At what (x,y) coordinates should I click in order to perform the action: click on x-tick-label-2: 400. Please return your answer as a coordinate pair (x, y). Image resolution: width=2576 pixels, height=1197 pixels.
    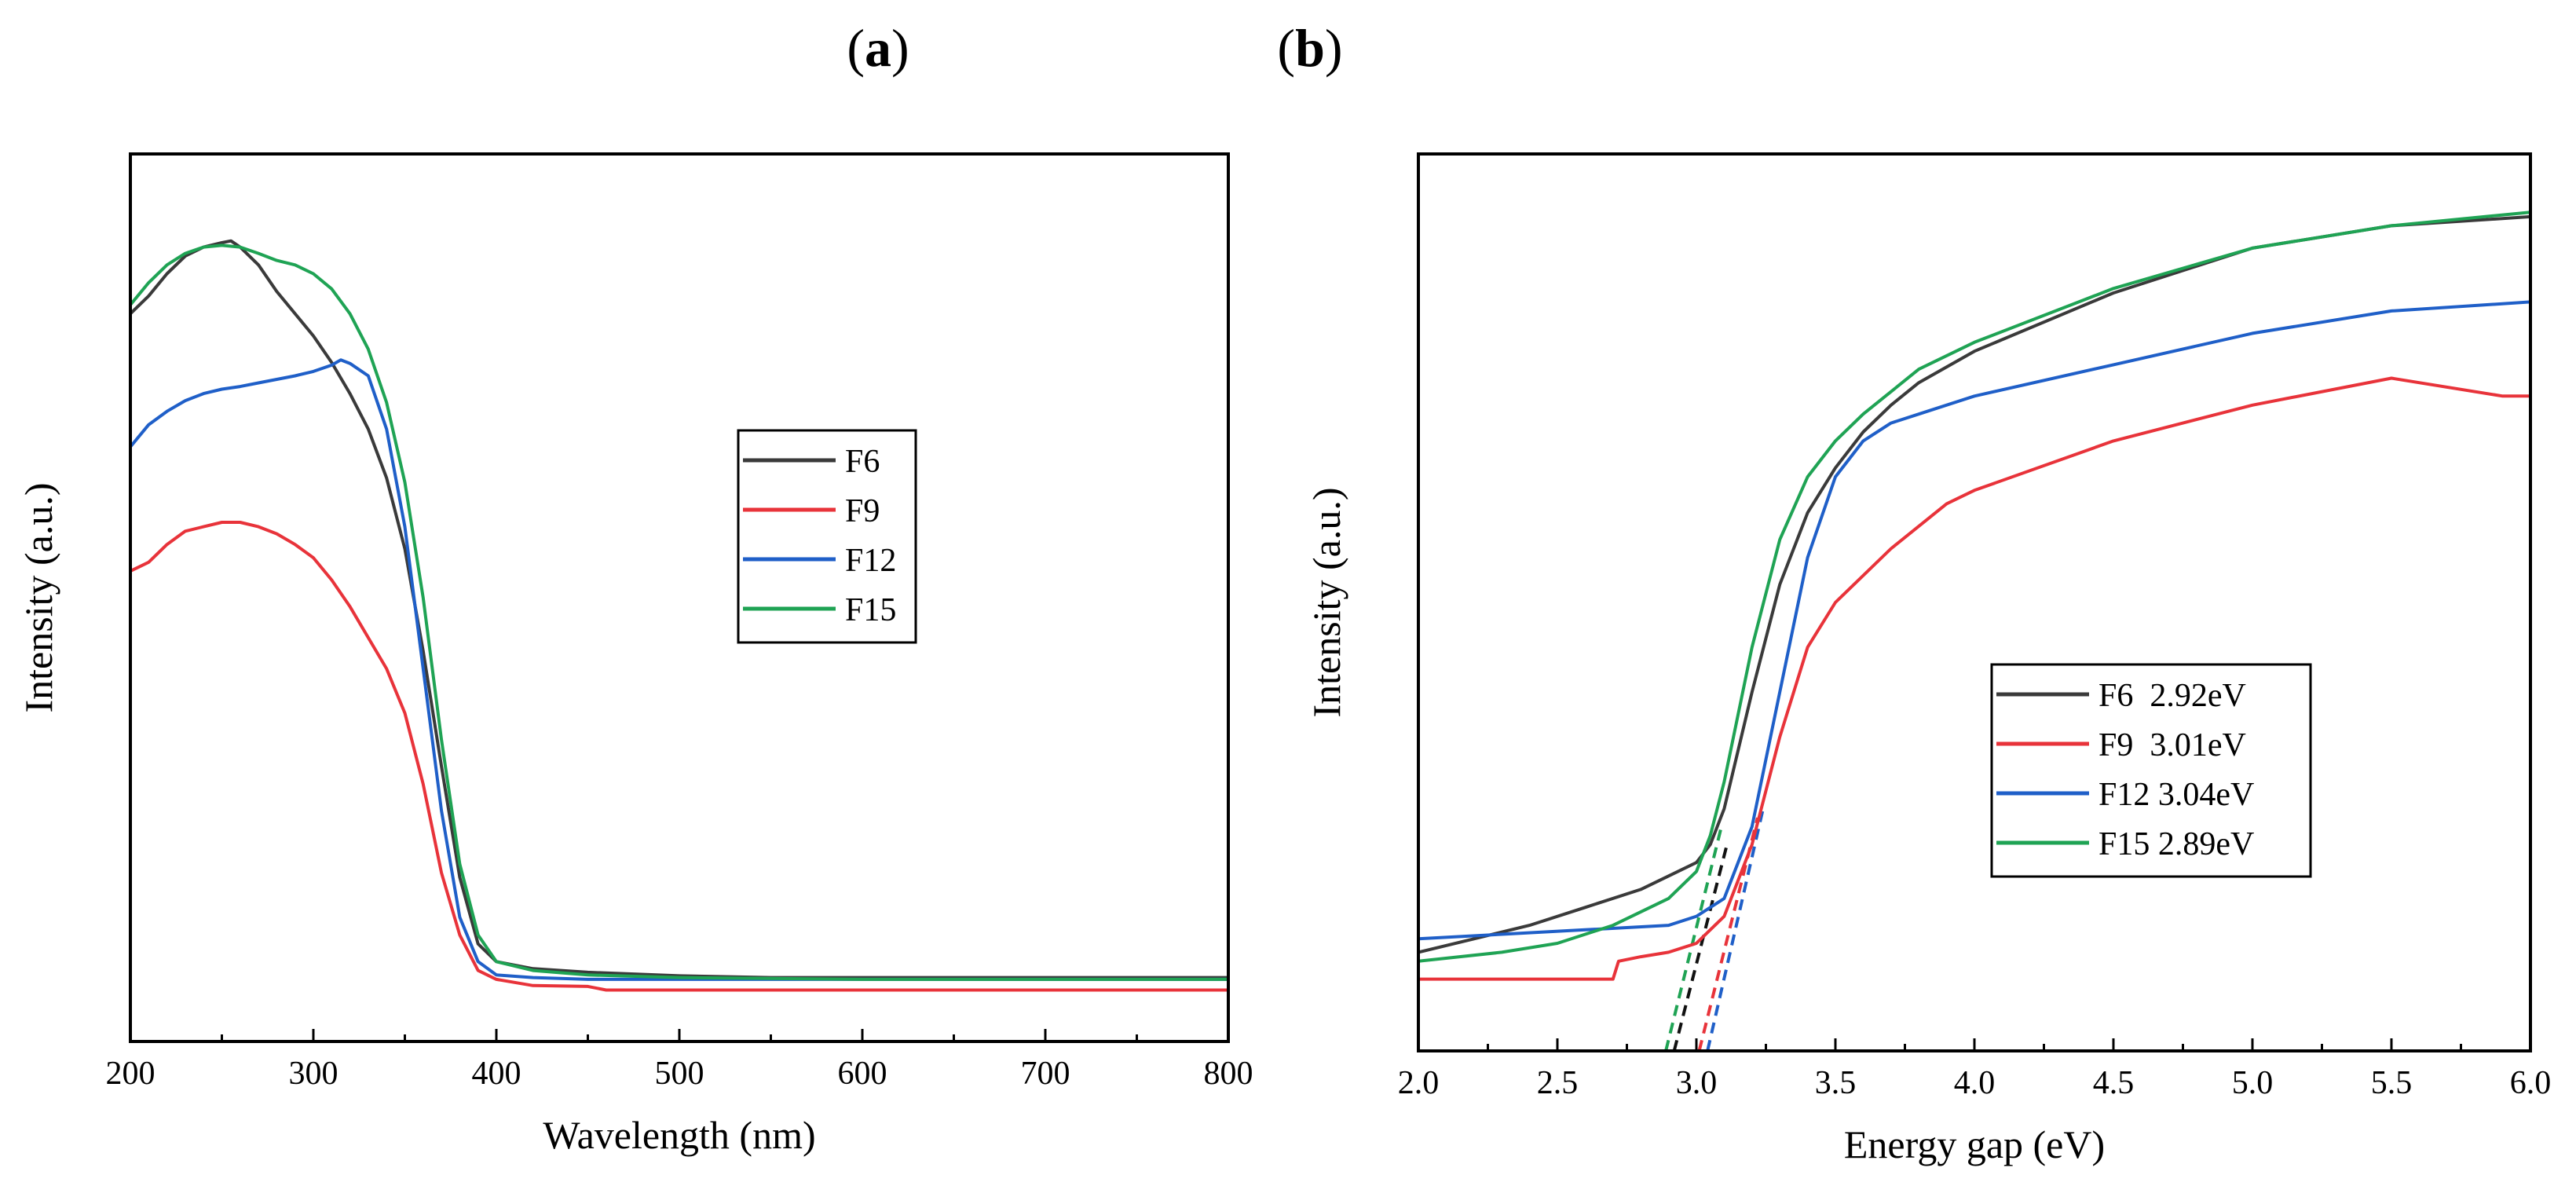
    Looking at the image, I should click on (496, 1074).